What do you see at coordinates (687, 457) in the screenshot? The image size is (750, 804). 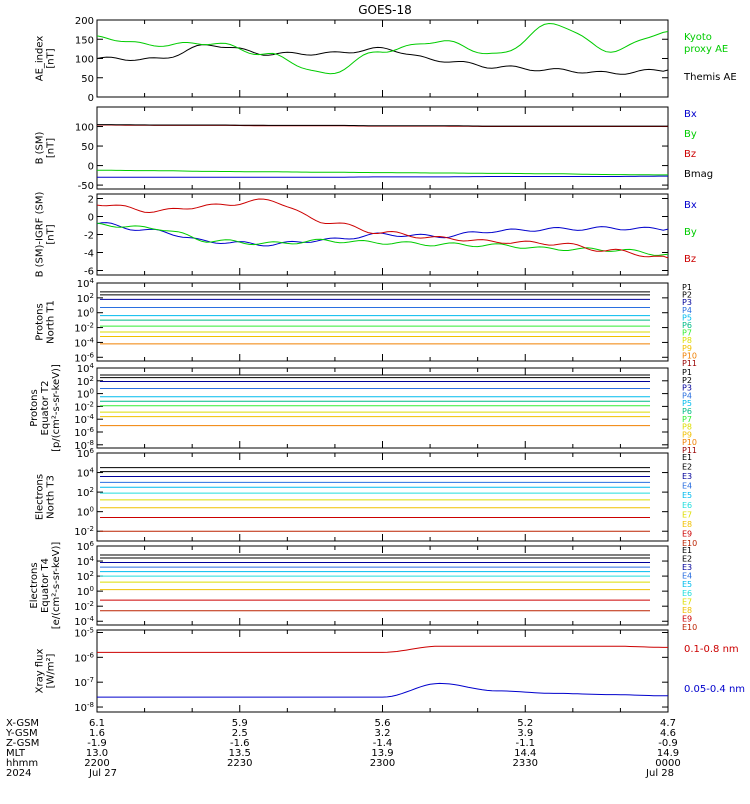 I see `channel-label: E1` at bounding box center [687, 457].